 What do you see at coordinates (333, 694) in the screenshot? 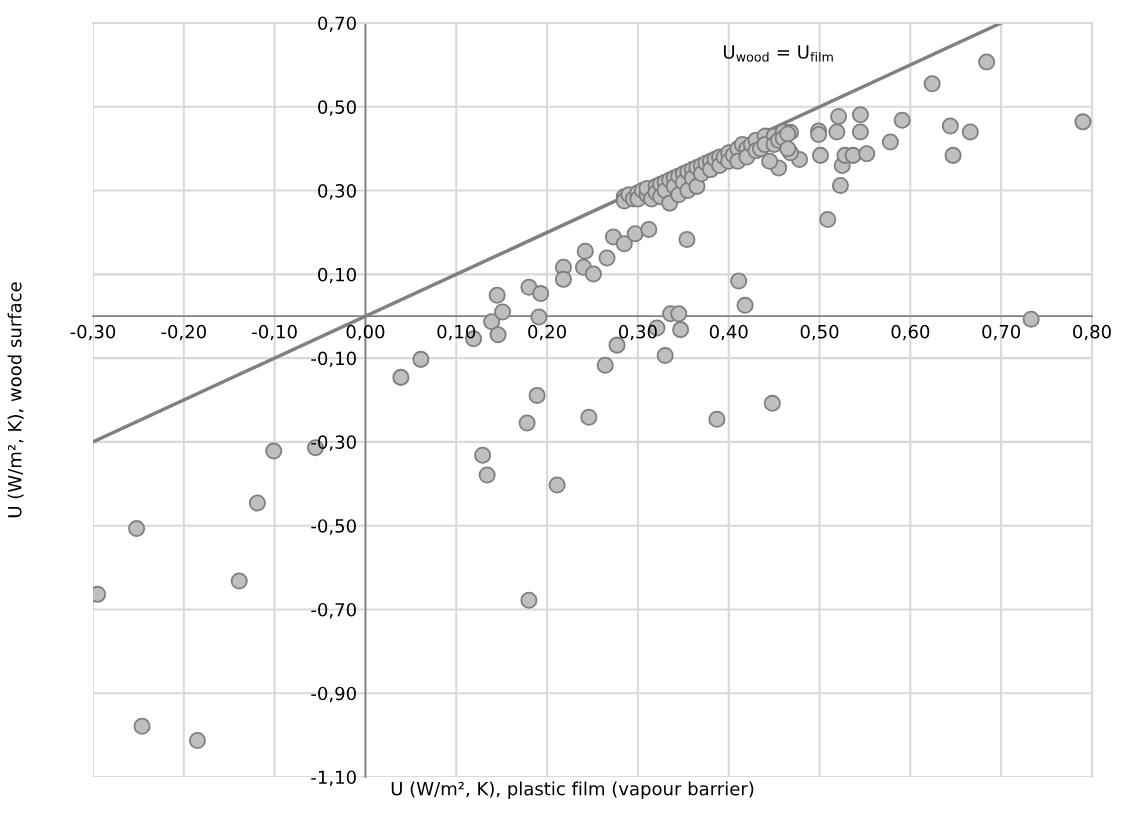
I see `y-tick-label: -0,90` at bounding box center [333, 694].